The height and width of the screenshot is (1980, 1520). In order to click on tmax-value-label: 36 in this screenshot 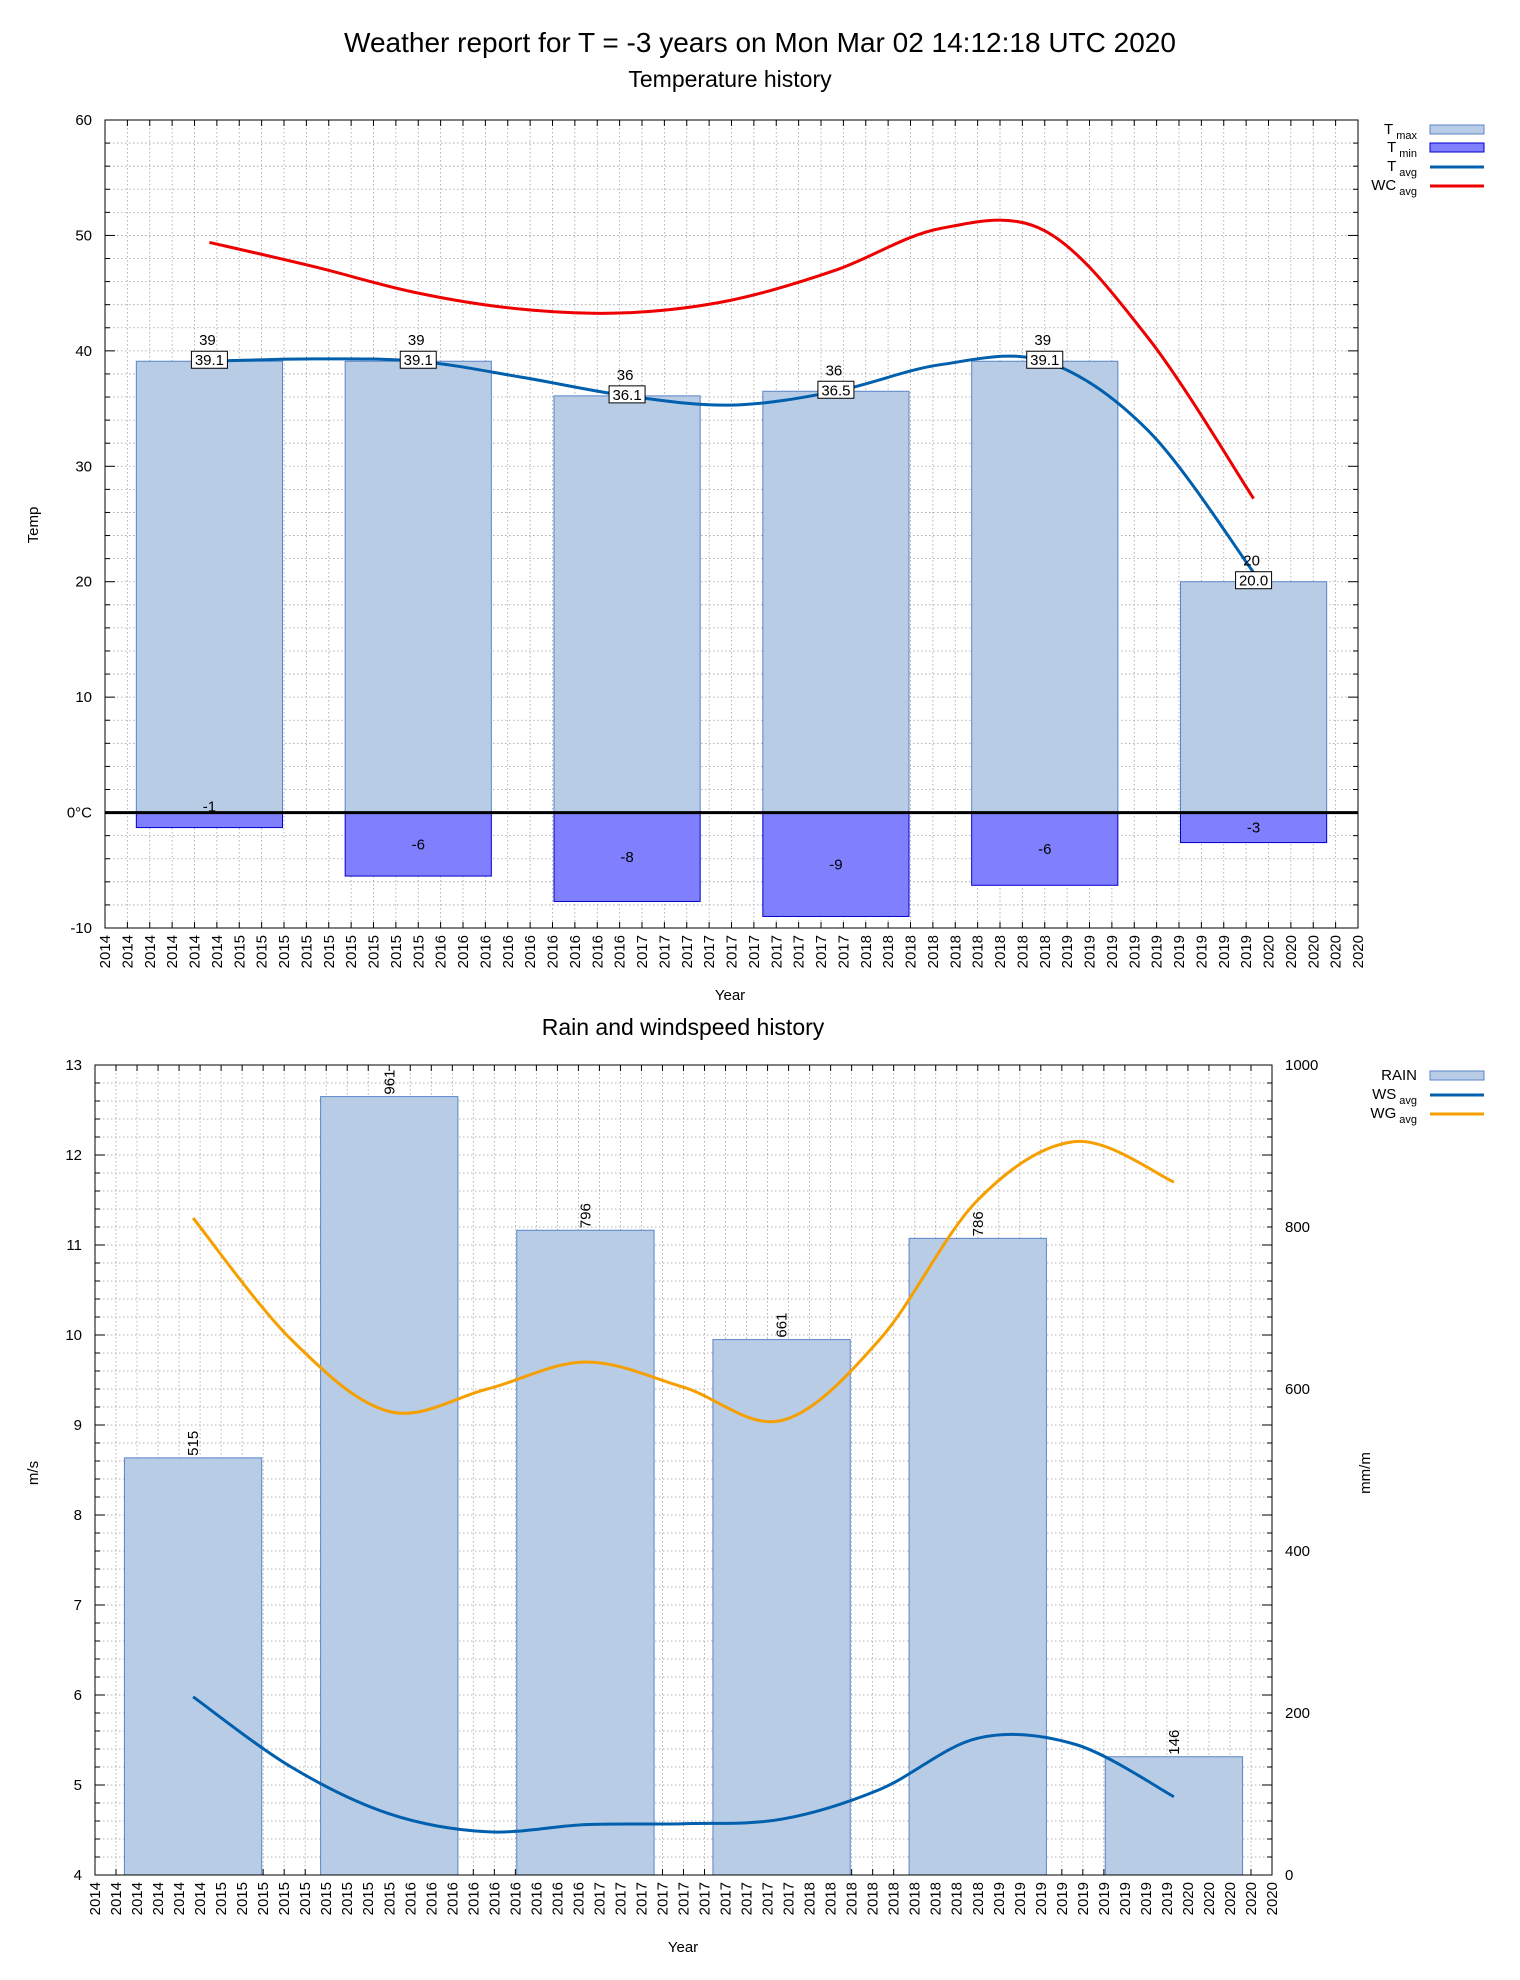, I will do `click(625, 375)`.